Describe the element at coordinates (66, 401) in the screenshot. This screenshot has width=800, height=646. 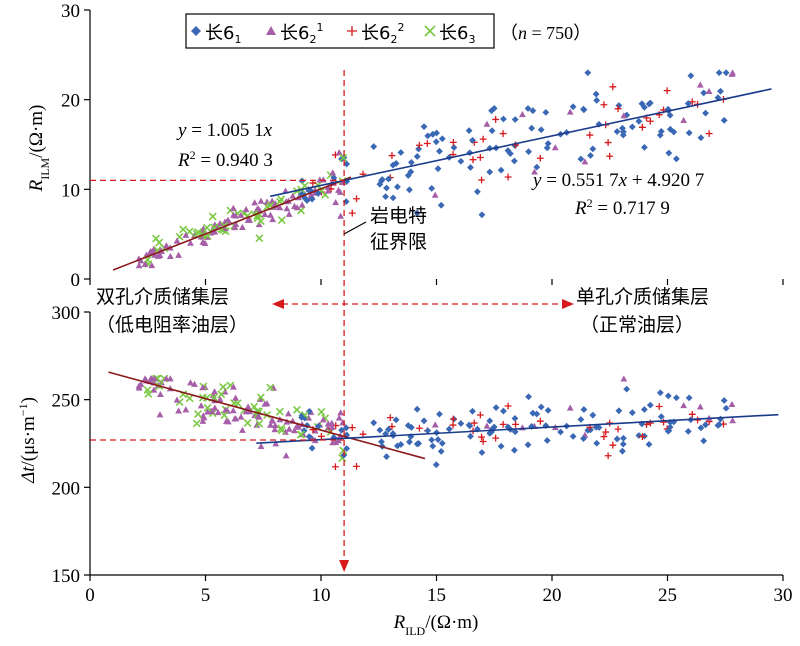
I see `y-tick-label: 250` at that location.